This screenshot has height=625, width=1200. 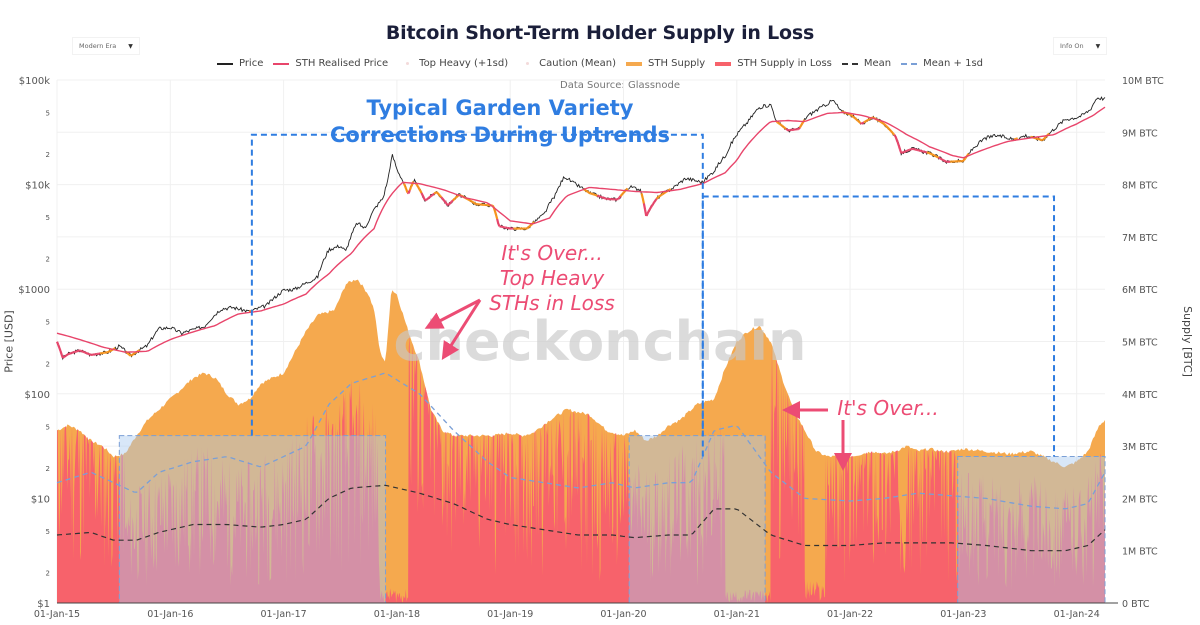 What do you see at coordinates (1140, 238) in the screenshot?
I see `y2-tick-label: 7M BTC` at bounding box center [1140, 238].